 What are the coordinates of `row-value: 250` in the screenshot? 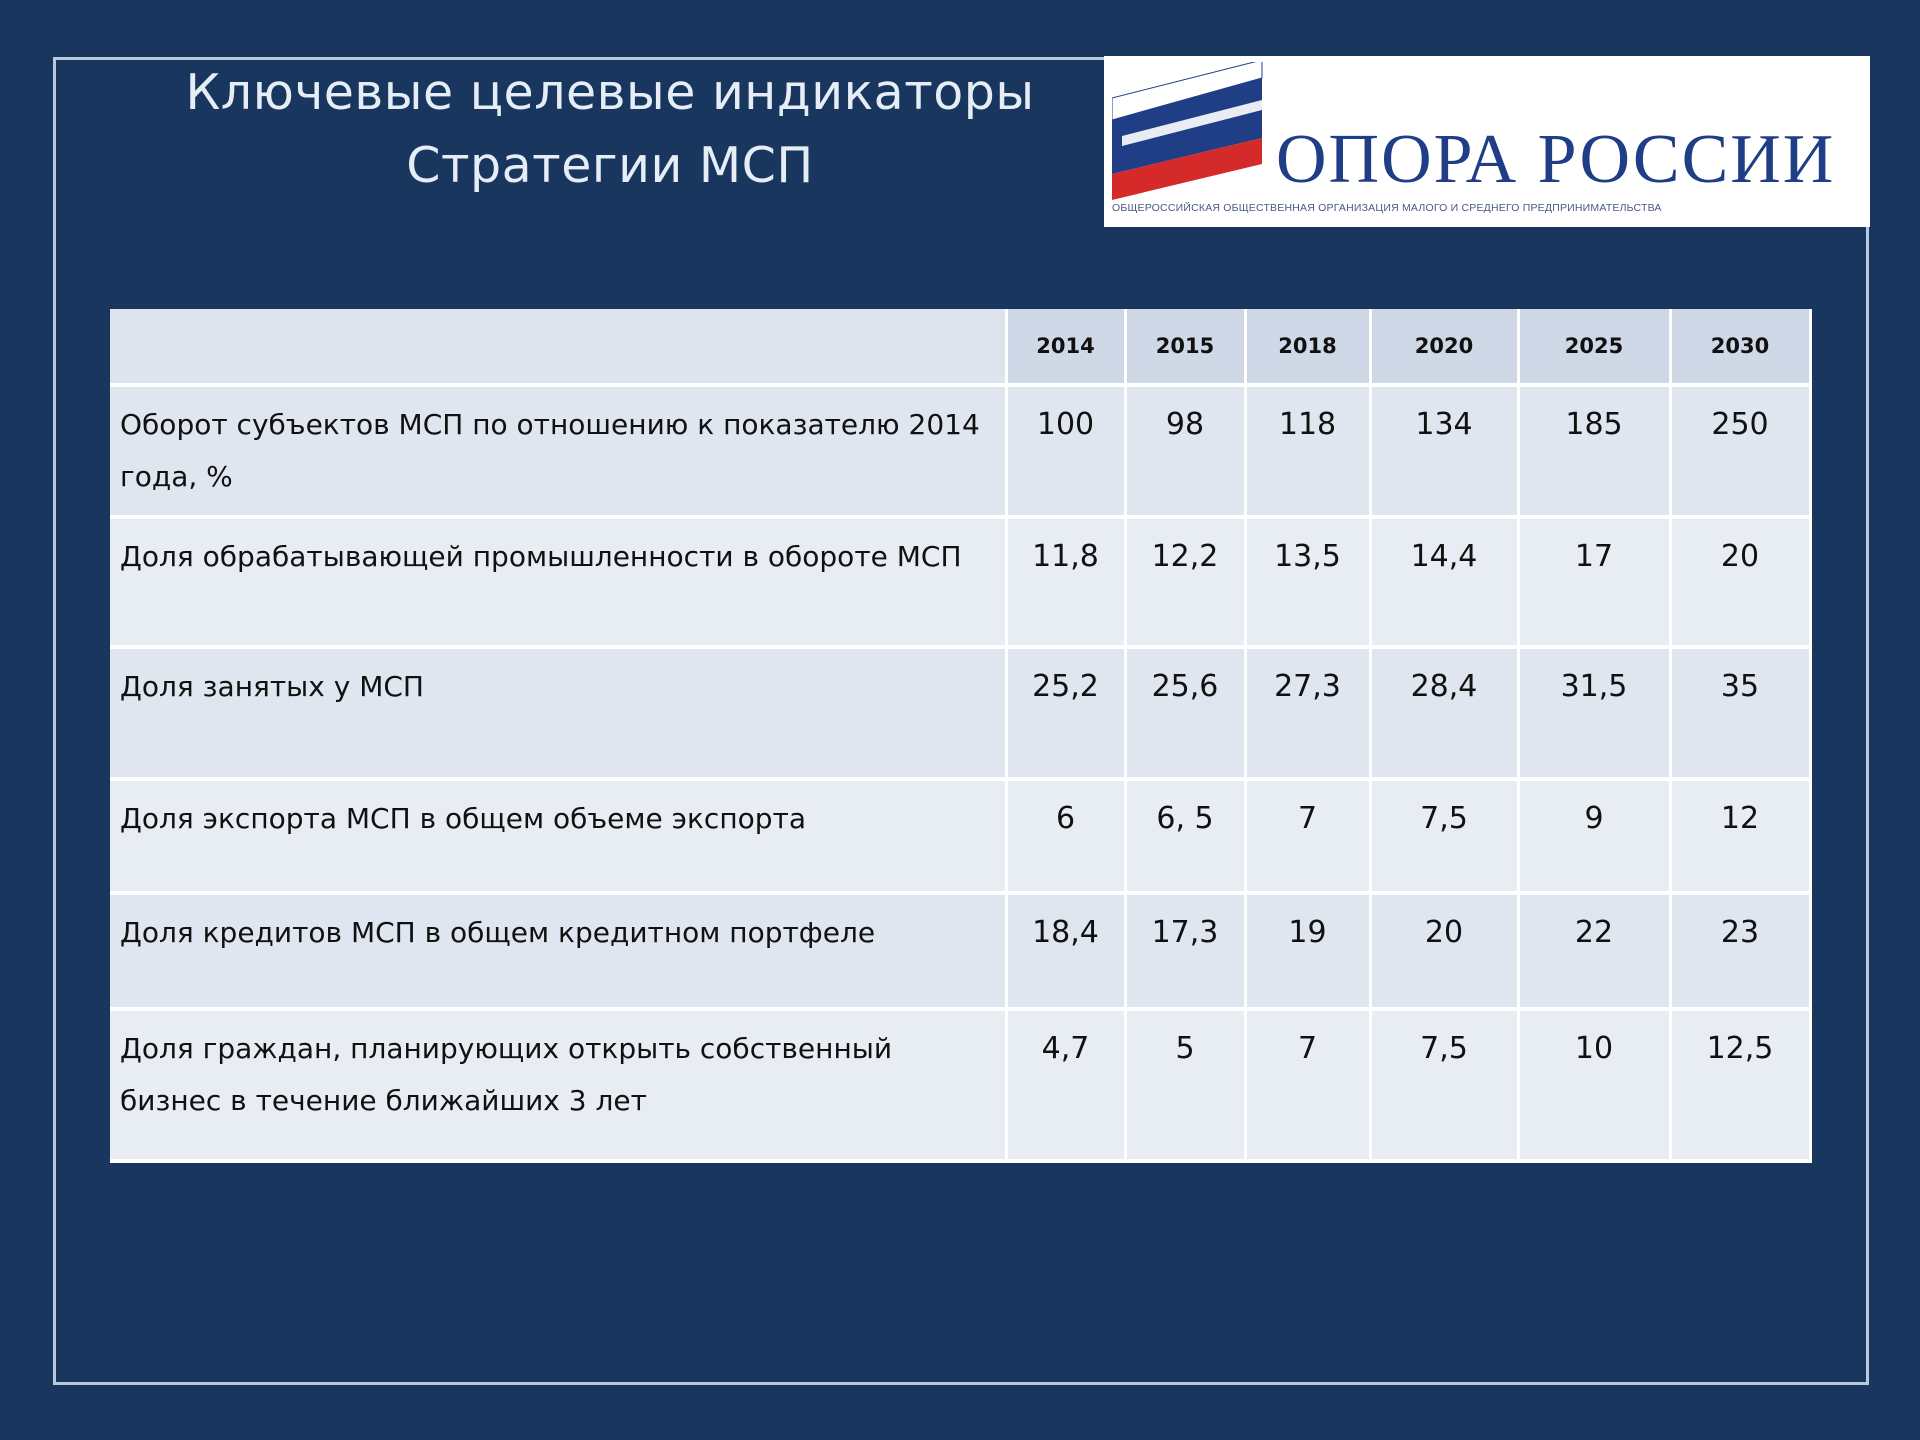 It's located at (1741, 452).